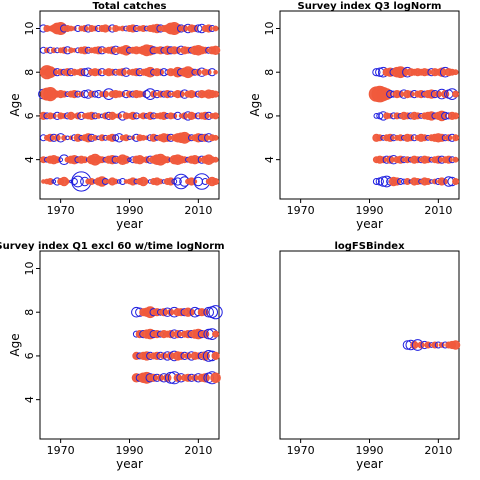 This screenshot has width=480, height=480. I want to click on panel-title: logFSBindex, so click(369, 246).